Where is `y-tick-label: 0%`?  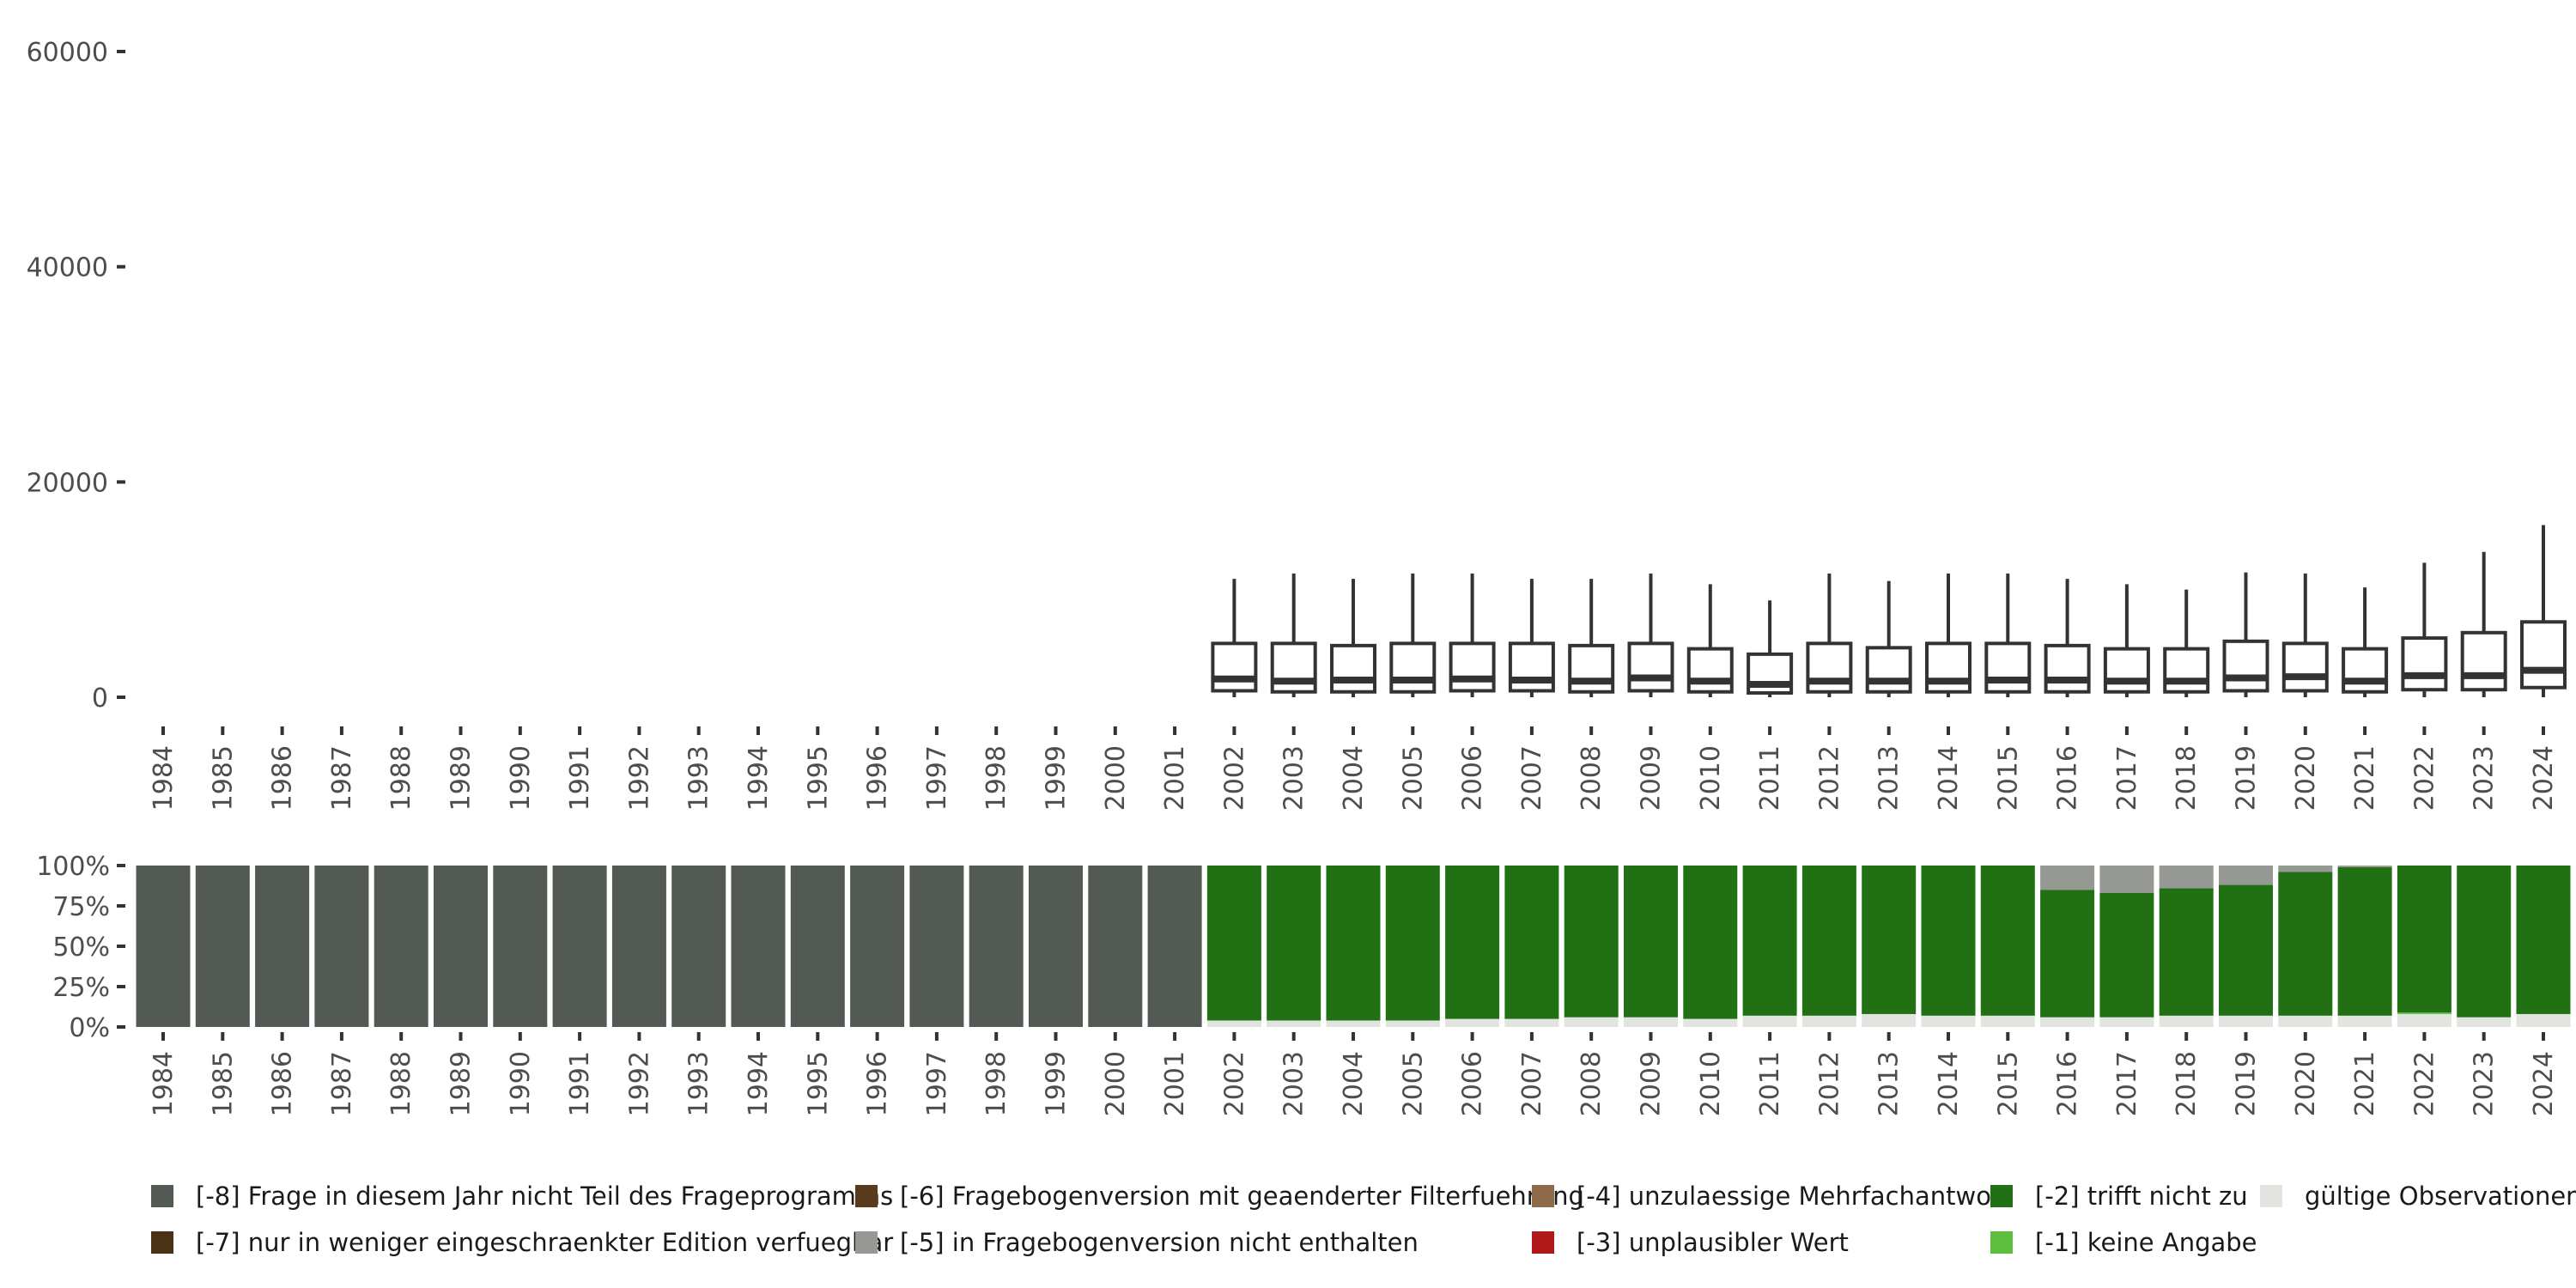 y-tick-label: 0% is located at coordinates (90, 1028).